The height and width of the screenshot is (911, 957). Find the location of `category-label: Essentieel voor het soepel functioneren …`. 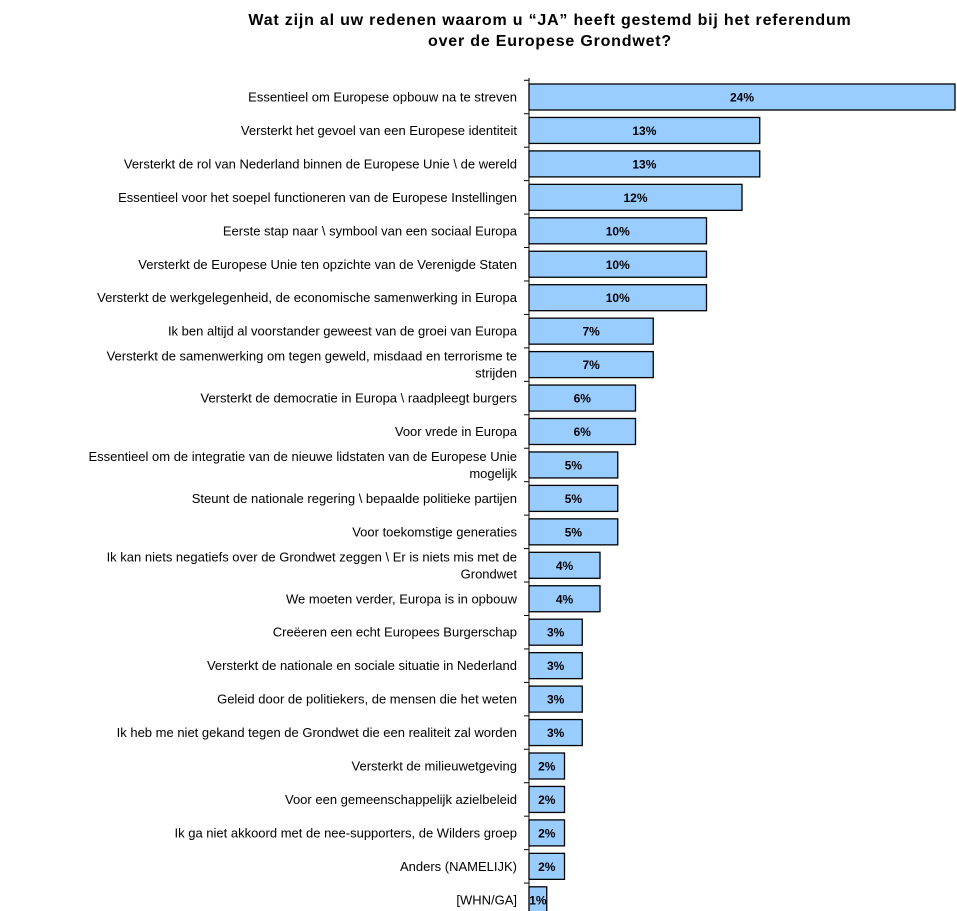

category-label: Essentieel voor het soepel functioneren … is located at coordinates (317, 197).